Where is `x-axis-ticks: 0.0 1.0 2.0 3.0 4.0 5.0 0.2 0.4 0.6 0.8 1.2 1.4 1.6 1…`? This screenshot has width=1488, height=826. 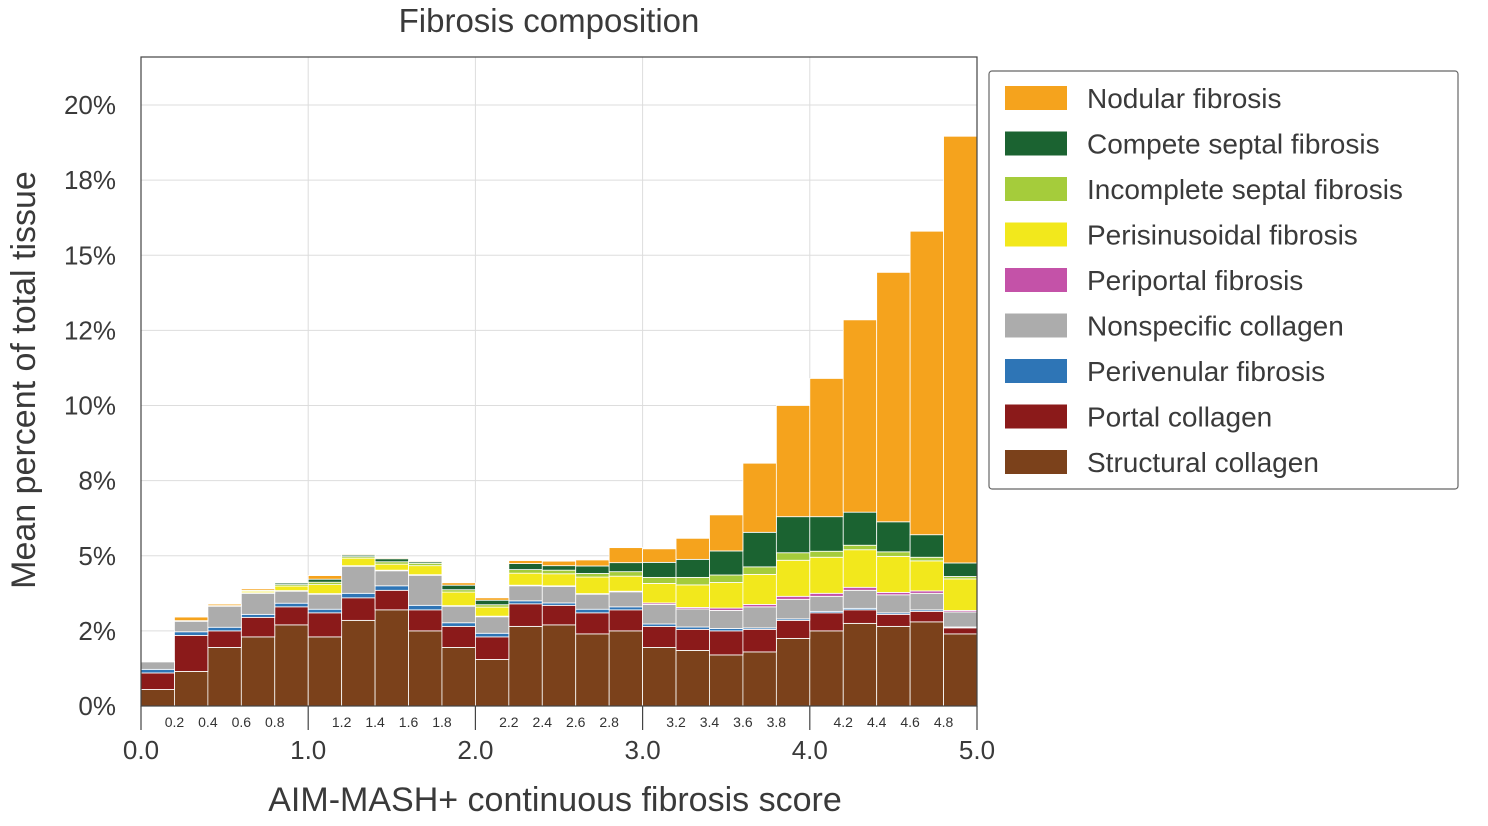
x-axis-ticks: 0.0 1.0 2.0 3.0 4.0 5.0 0.2 0.4 0.6 0.8 1.2 1.4 1.6 1… is located at coordinates (559, 735).